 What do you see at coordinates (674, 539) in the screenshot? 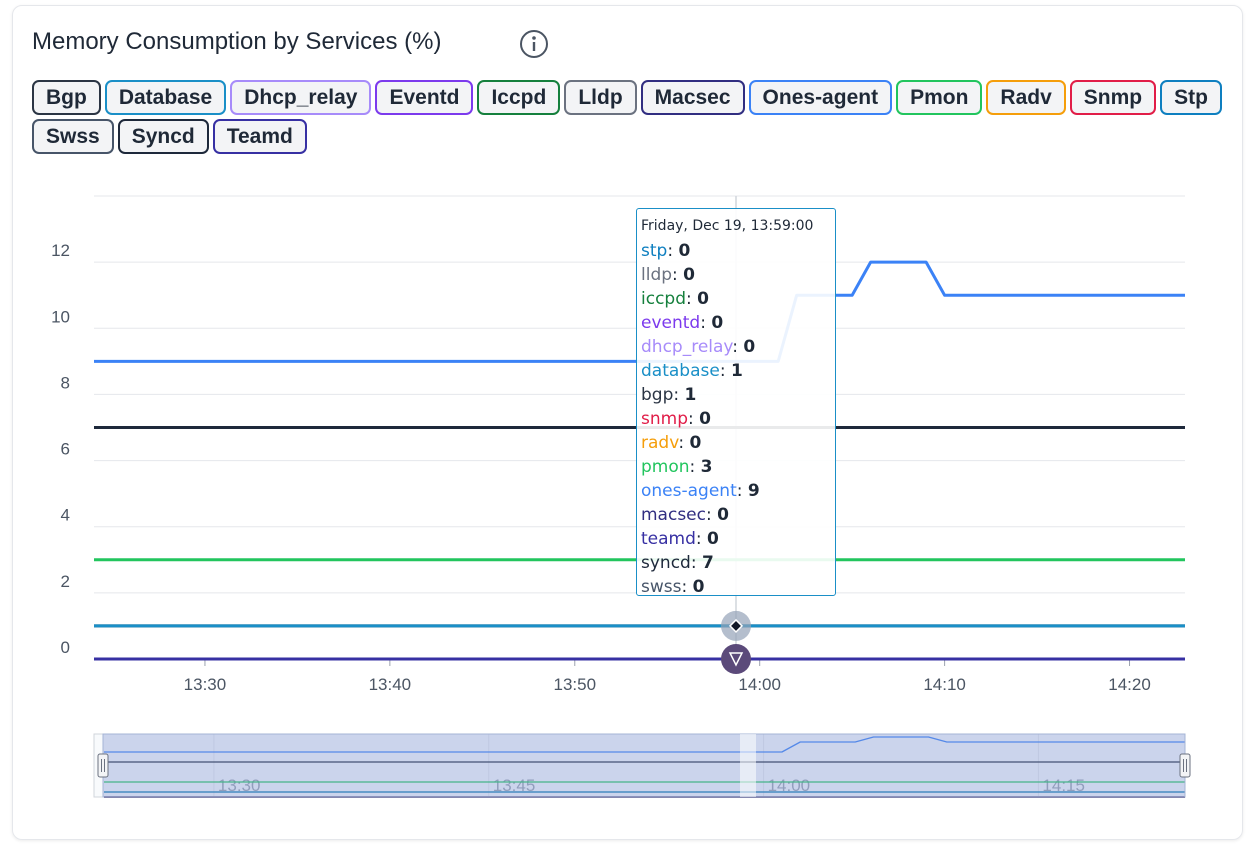
I see `tooltip-name: teamd` at bounding box center [674, 539].